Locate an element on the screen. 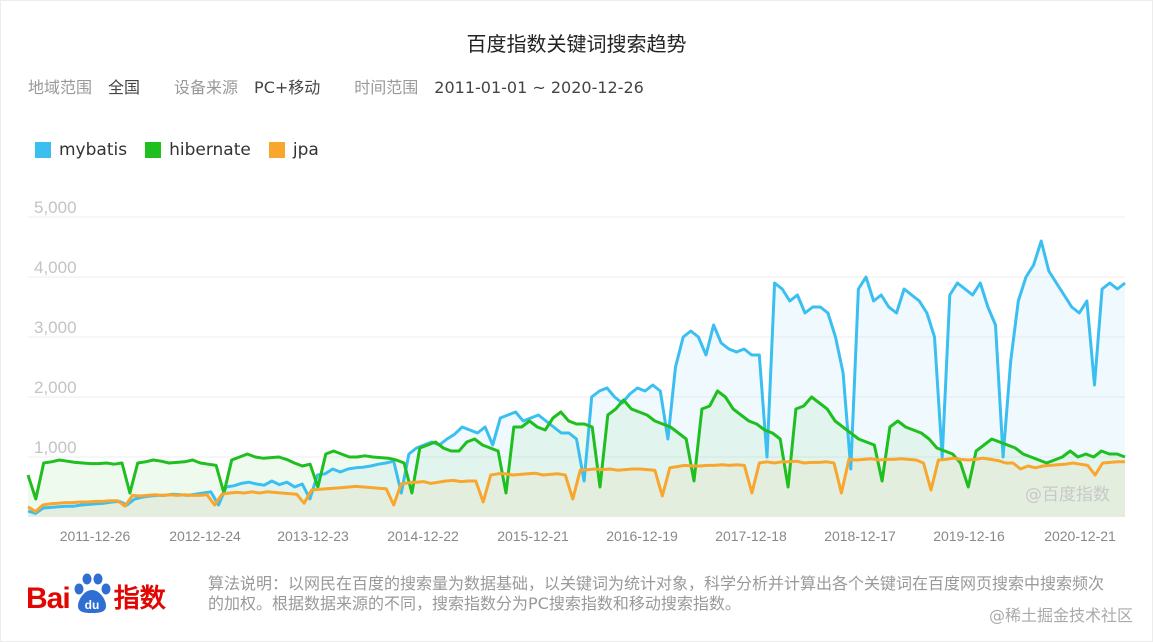  chart-title: 百度指数关键词搜索趋势 is located at coordinates (576, 44).